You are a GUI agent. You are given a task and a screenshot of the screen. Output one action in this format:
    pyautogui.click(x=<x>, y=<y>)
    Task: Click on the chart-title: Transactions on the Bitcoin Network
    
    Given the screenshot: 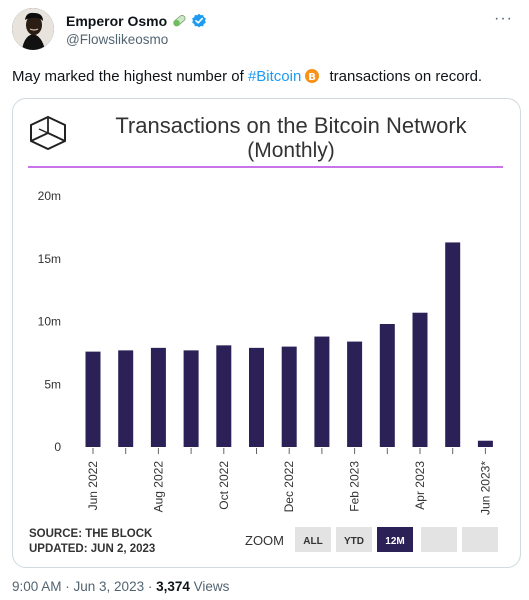 What is the action you would take?
    pyautogui.click(x=291, y=125)
    